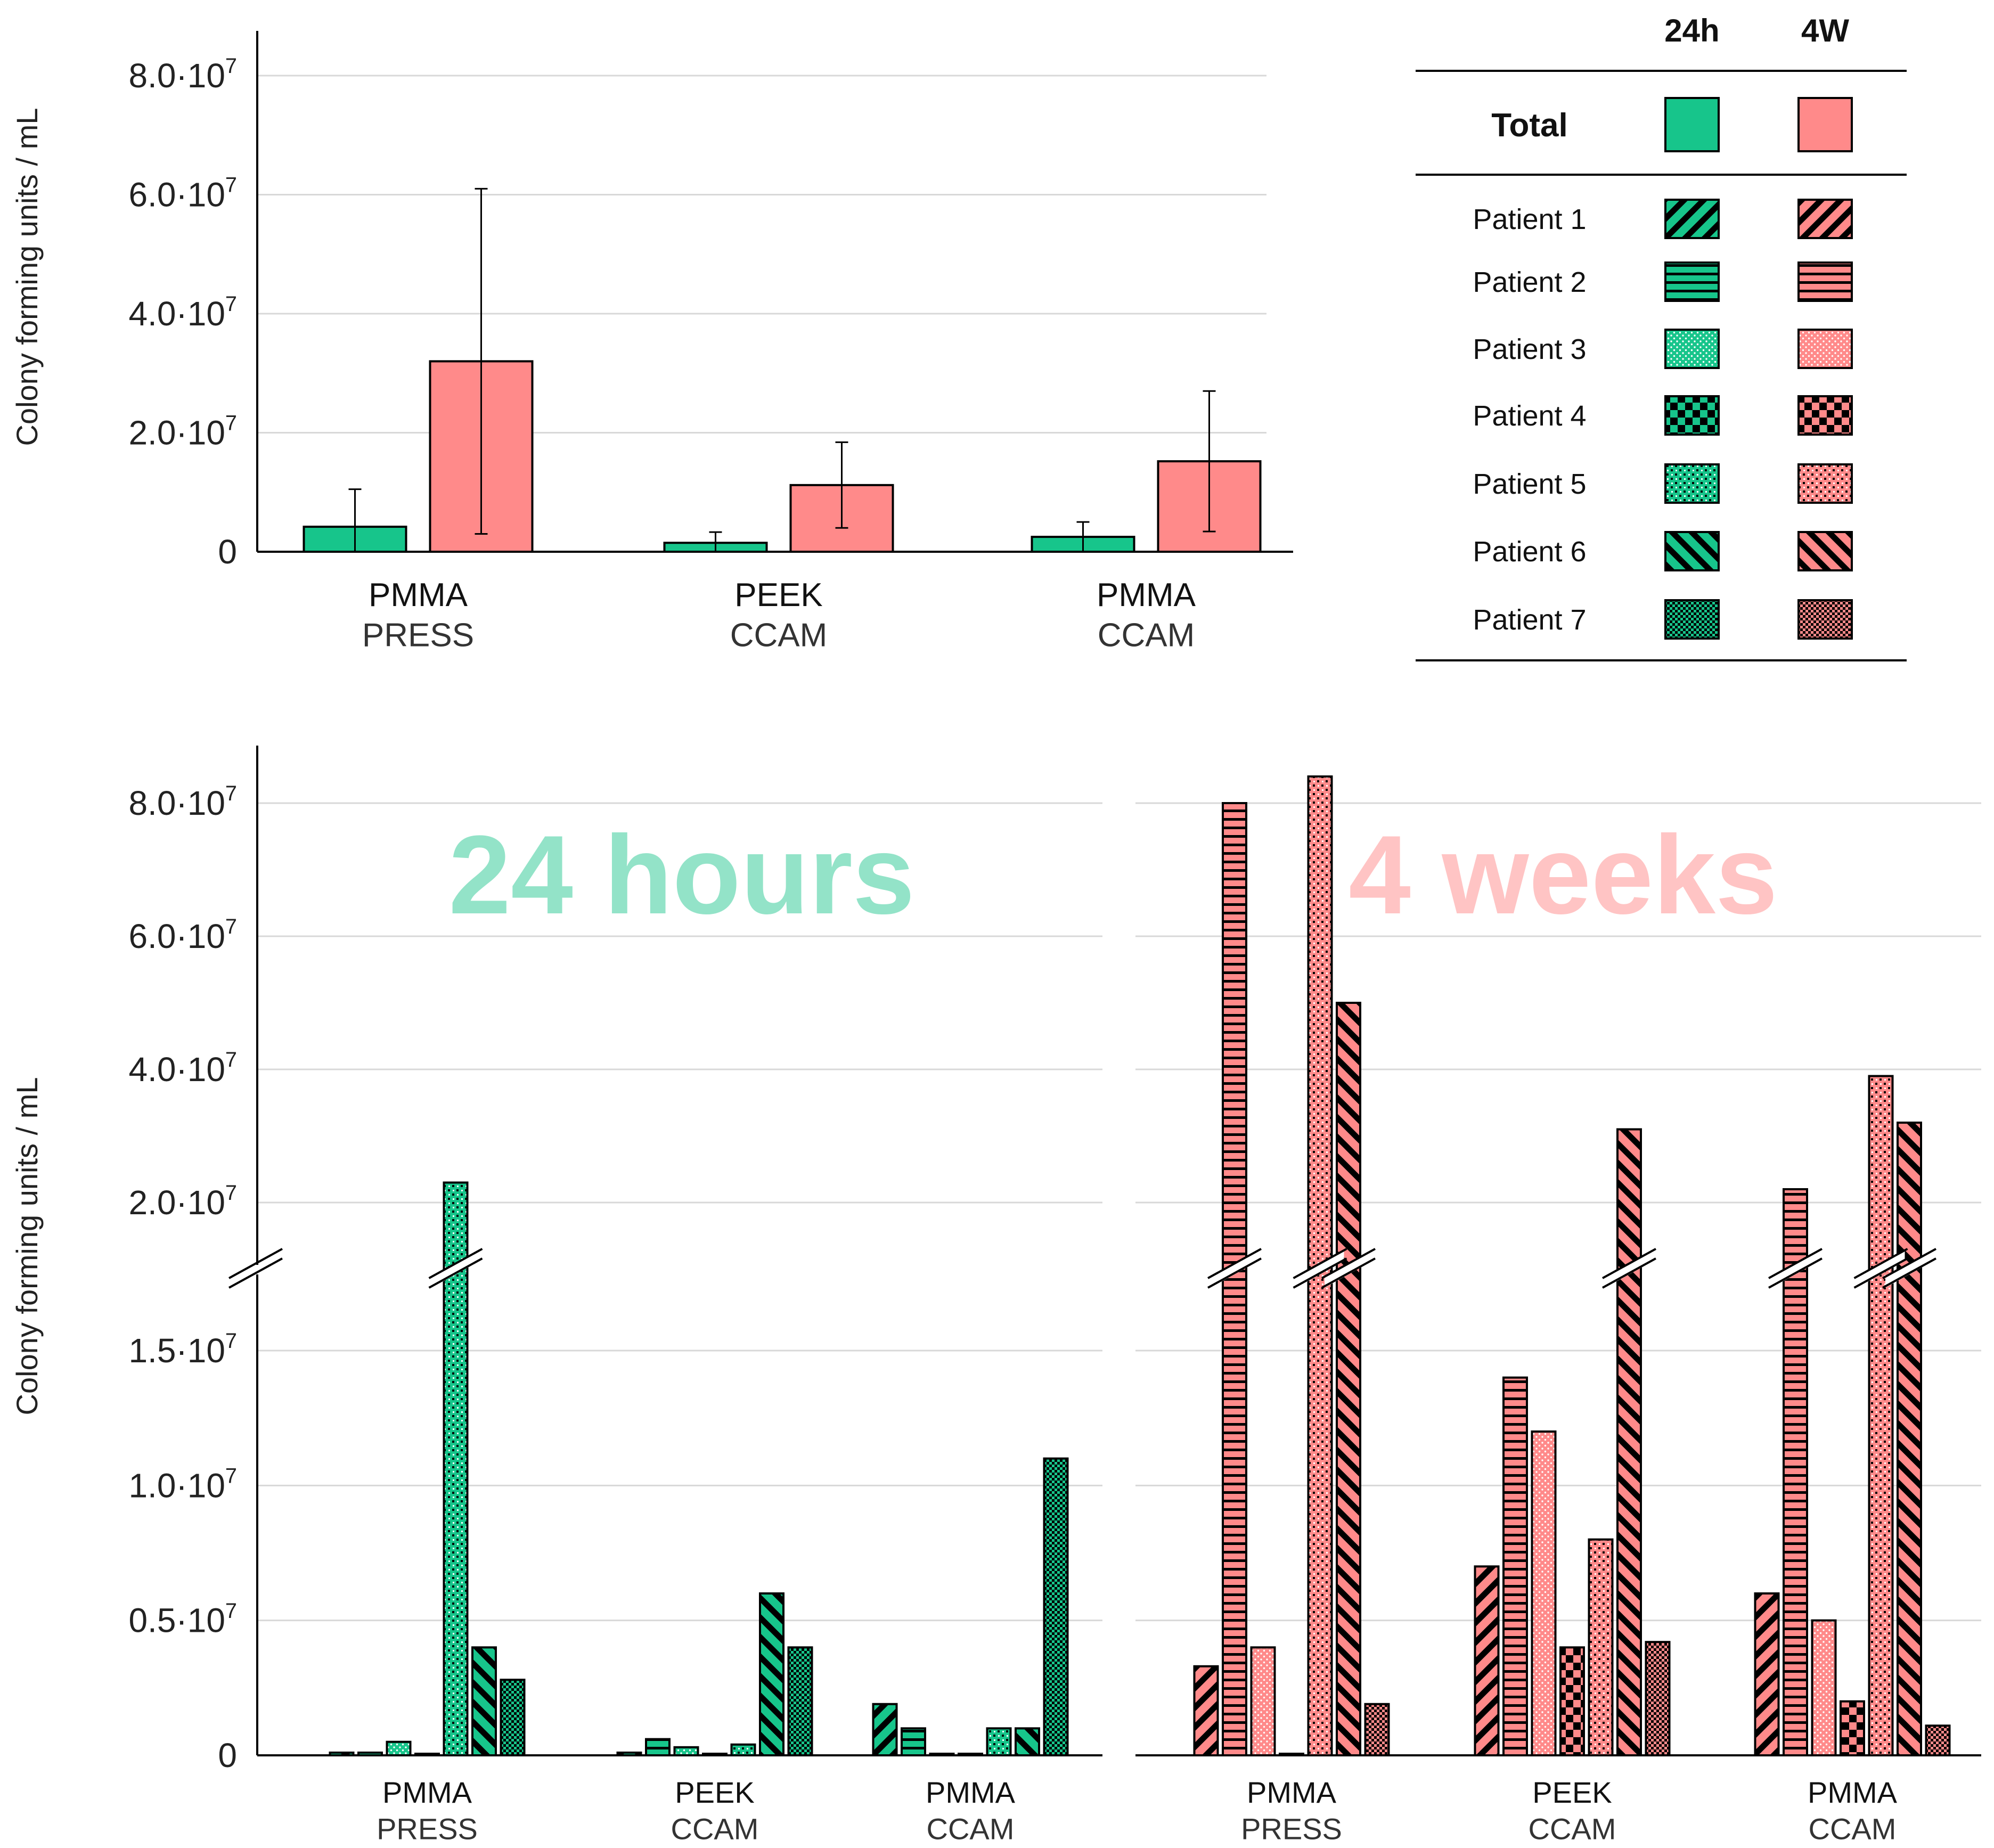 The height and width of the screenshot is (1848, 1994). I want to click on bottom-y-tick-5: 4.0·107, so click(182, 1068).